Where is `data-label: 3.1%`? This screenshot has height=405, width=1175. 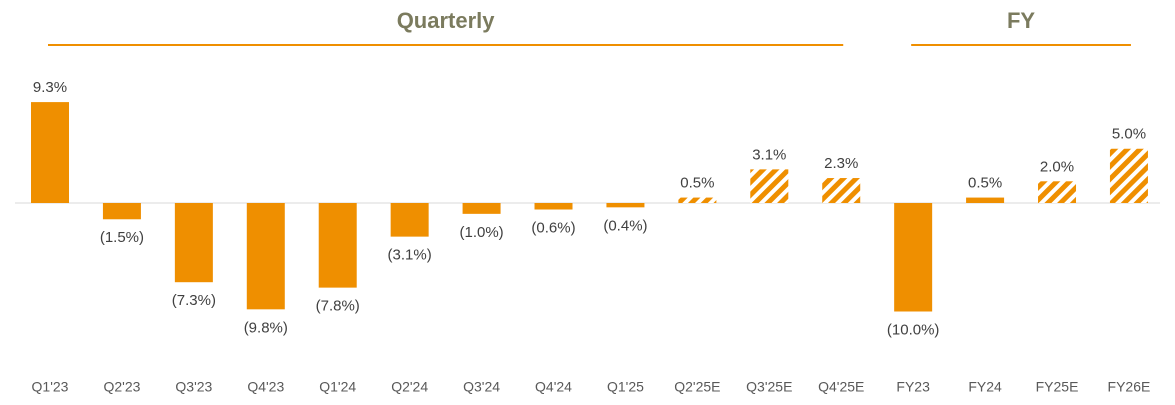 data-label: 3.1% is located at coordinates (769, 154).